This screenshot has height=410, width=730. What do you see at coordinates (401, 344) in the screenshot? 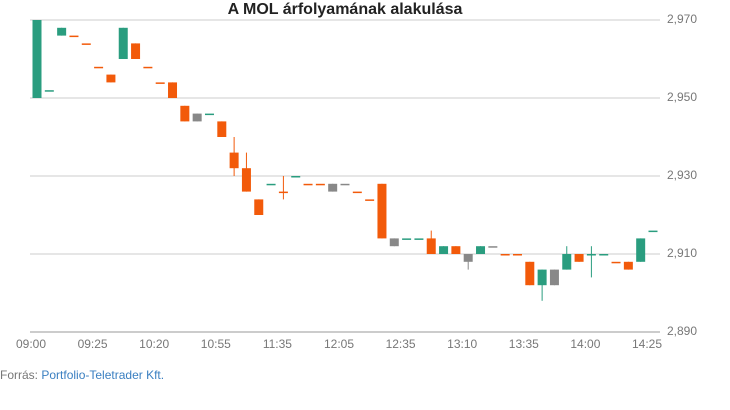
I see `x-tick-label: 12:35` at bounding box center [401, 344].